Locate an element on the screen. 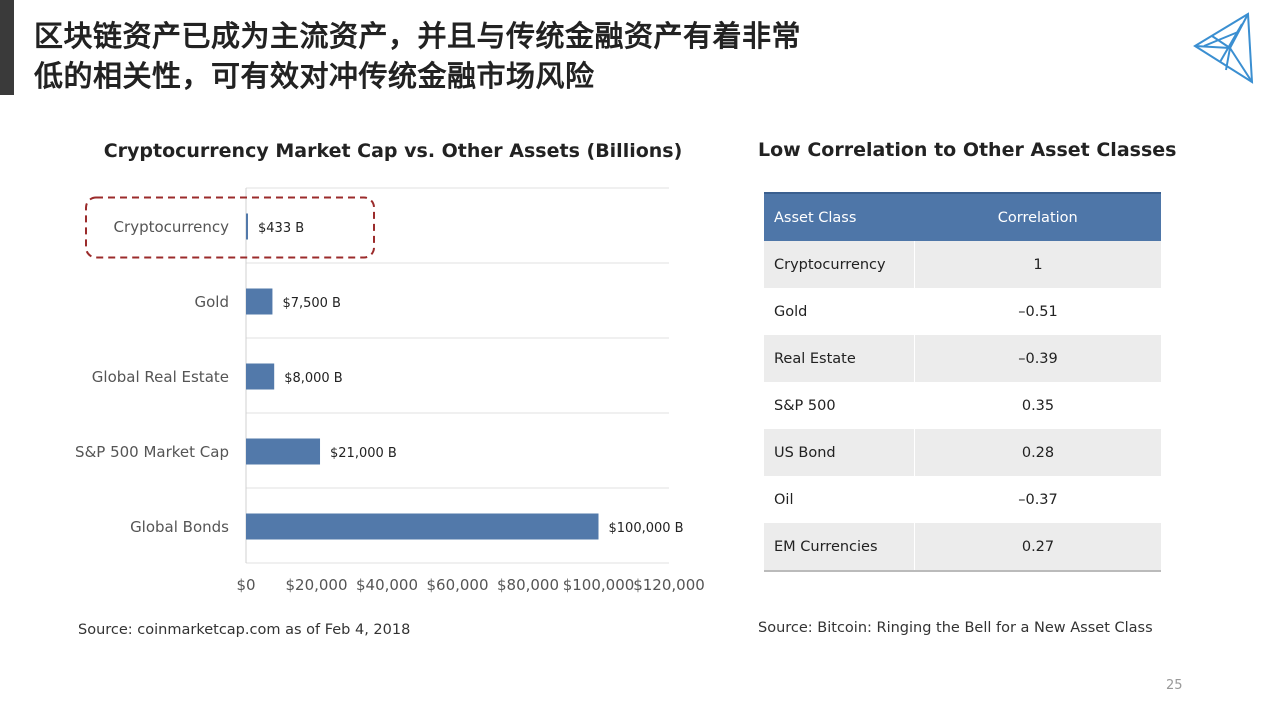  data-label: $7,500 B is located at coordinates (311, 303).